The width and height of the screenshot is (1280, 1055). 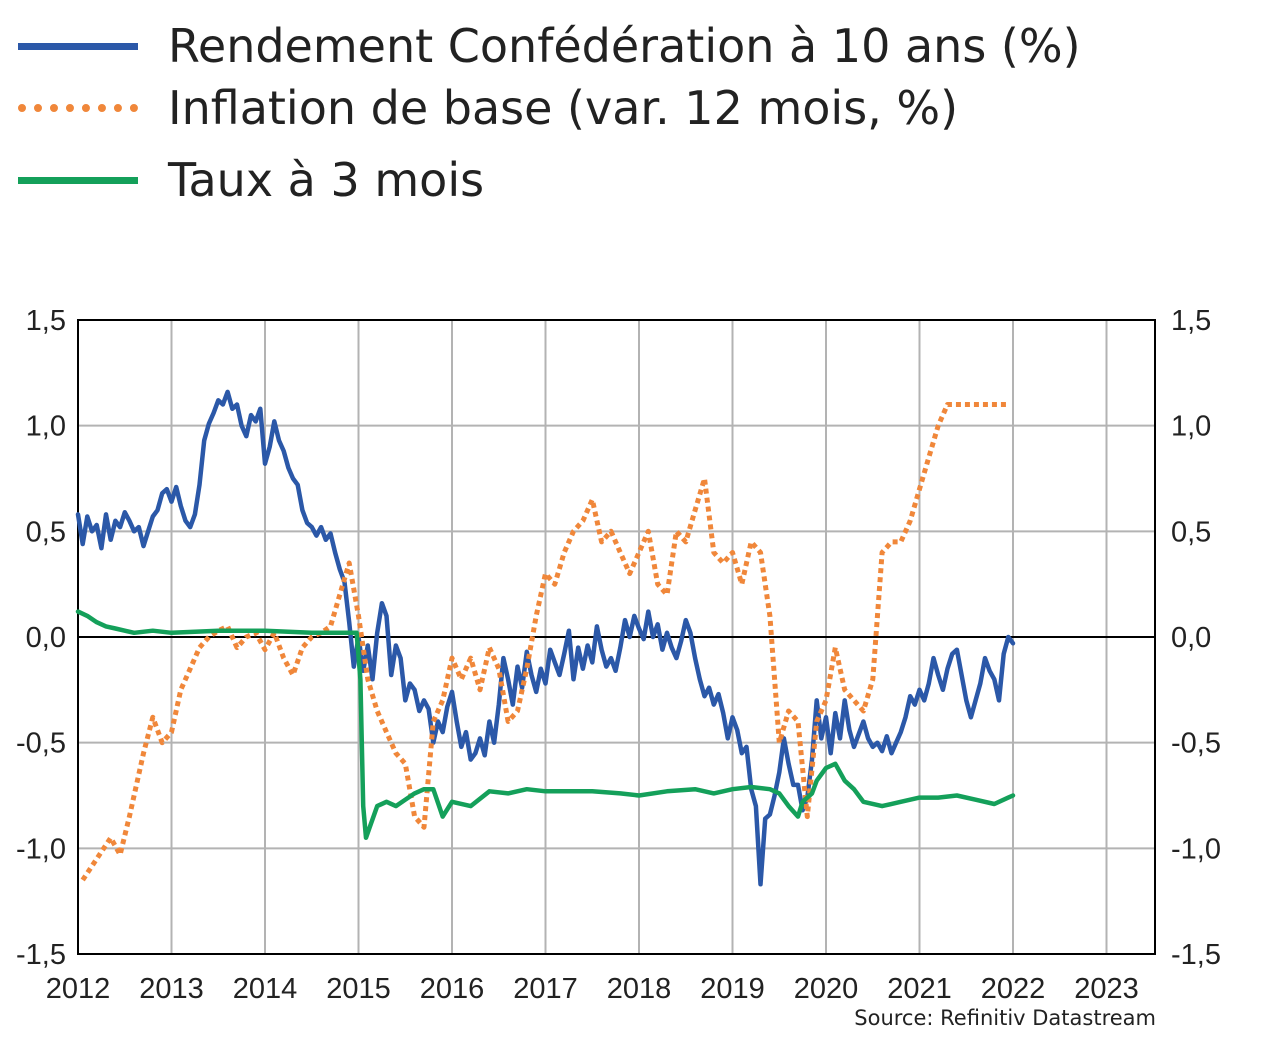 What do you see at coordinates (1013, 989) in the screenshot?
I see `x-tick-label: 2022` at bounding box center [1013, 989].